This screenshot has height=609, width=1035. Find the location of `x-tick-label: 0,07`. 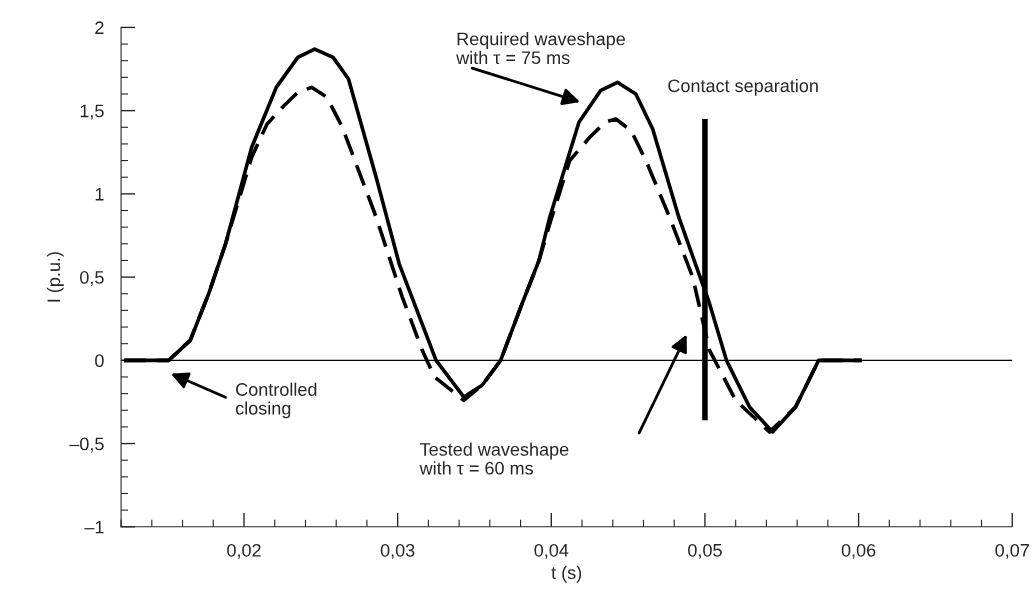

x-tick-label: 0,07 is located at coordinates (1012, 551).